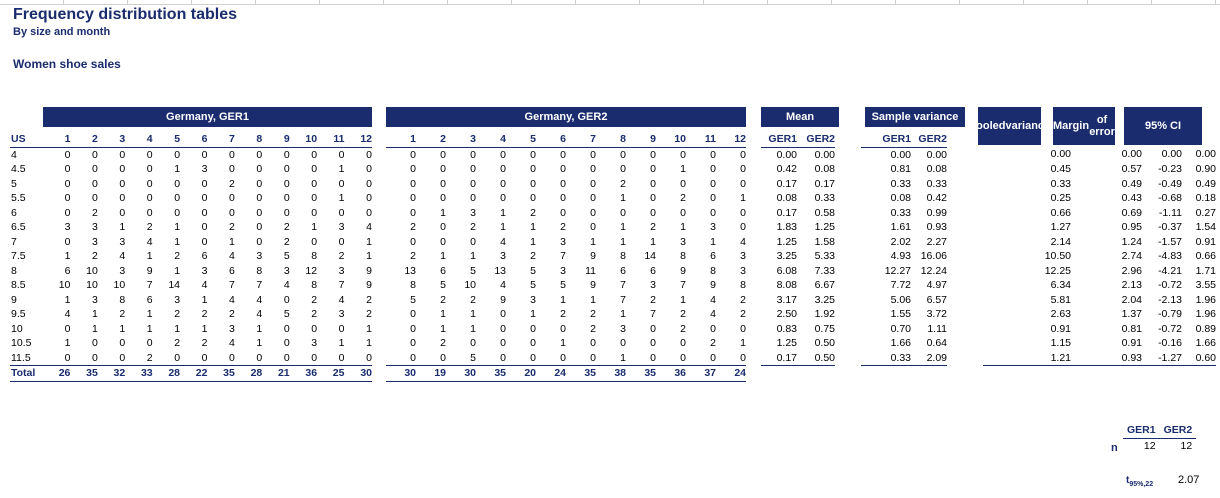 This screenshot has width=1220, height=498. I want to click on table-row: 10 0 1 1 1 1 1 3 1 0 0 0 1, so click(191, 329).